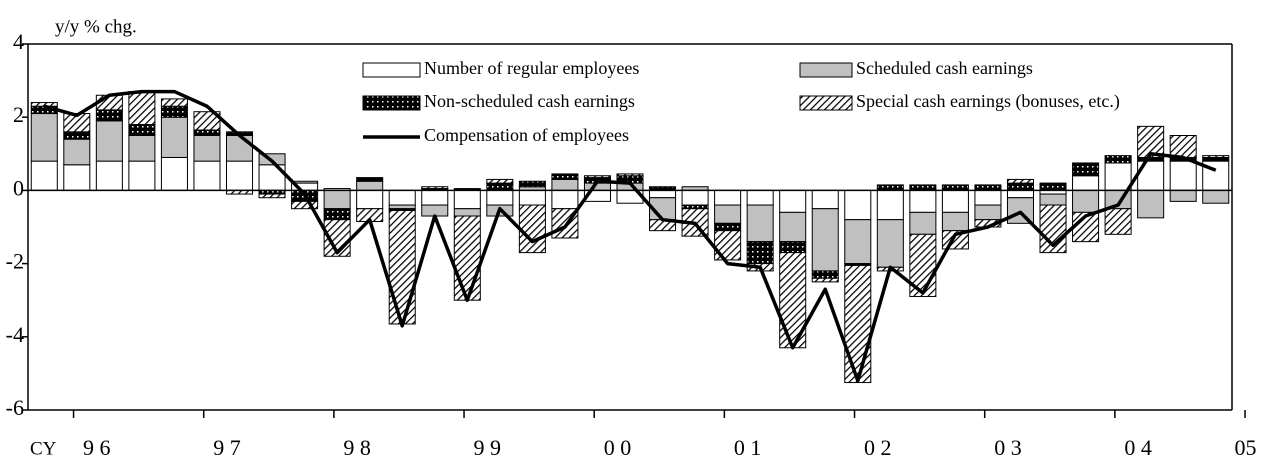 The image size is (1263, 474). I want to click on x-axis-label: CY, so click(43, 448).